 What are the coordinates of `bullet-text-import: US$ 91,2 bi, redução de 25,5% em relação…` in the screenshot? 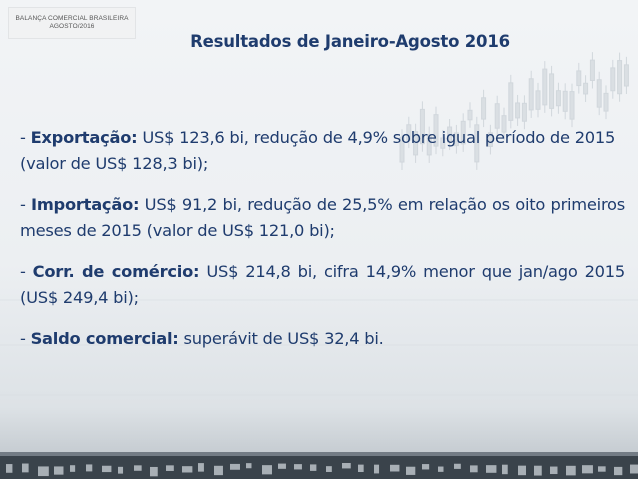 It's located at (322, 217).